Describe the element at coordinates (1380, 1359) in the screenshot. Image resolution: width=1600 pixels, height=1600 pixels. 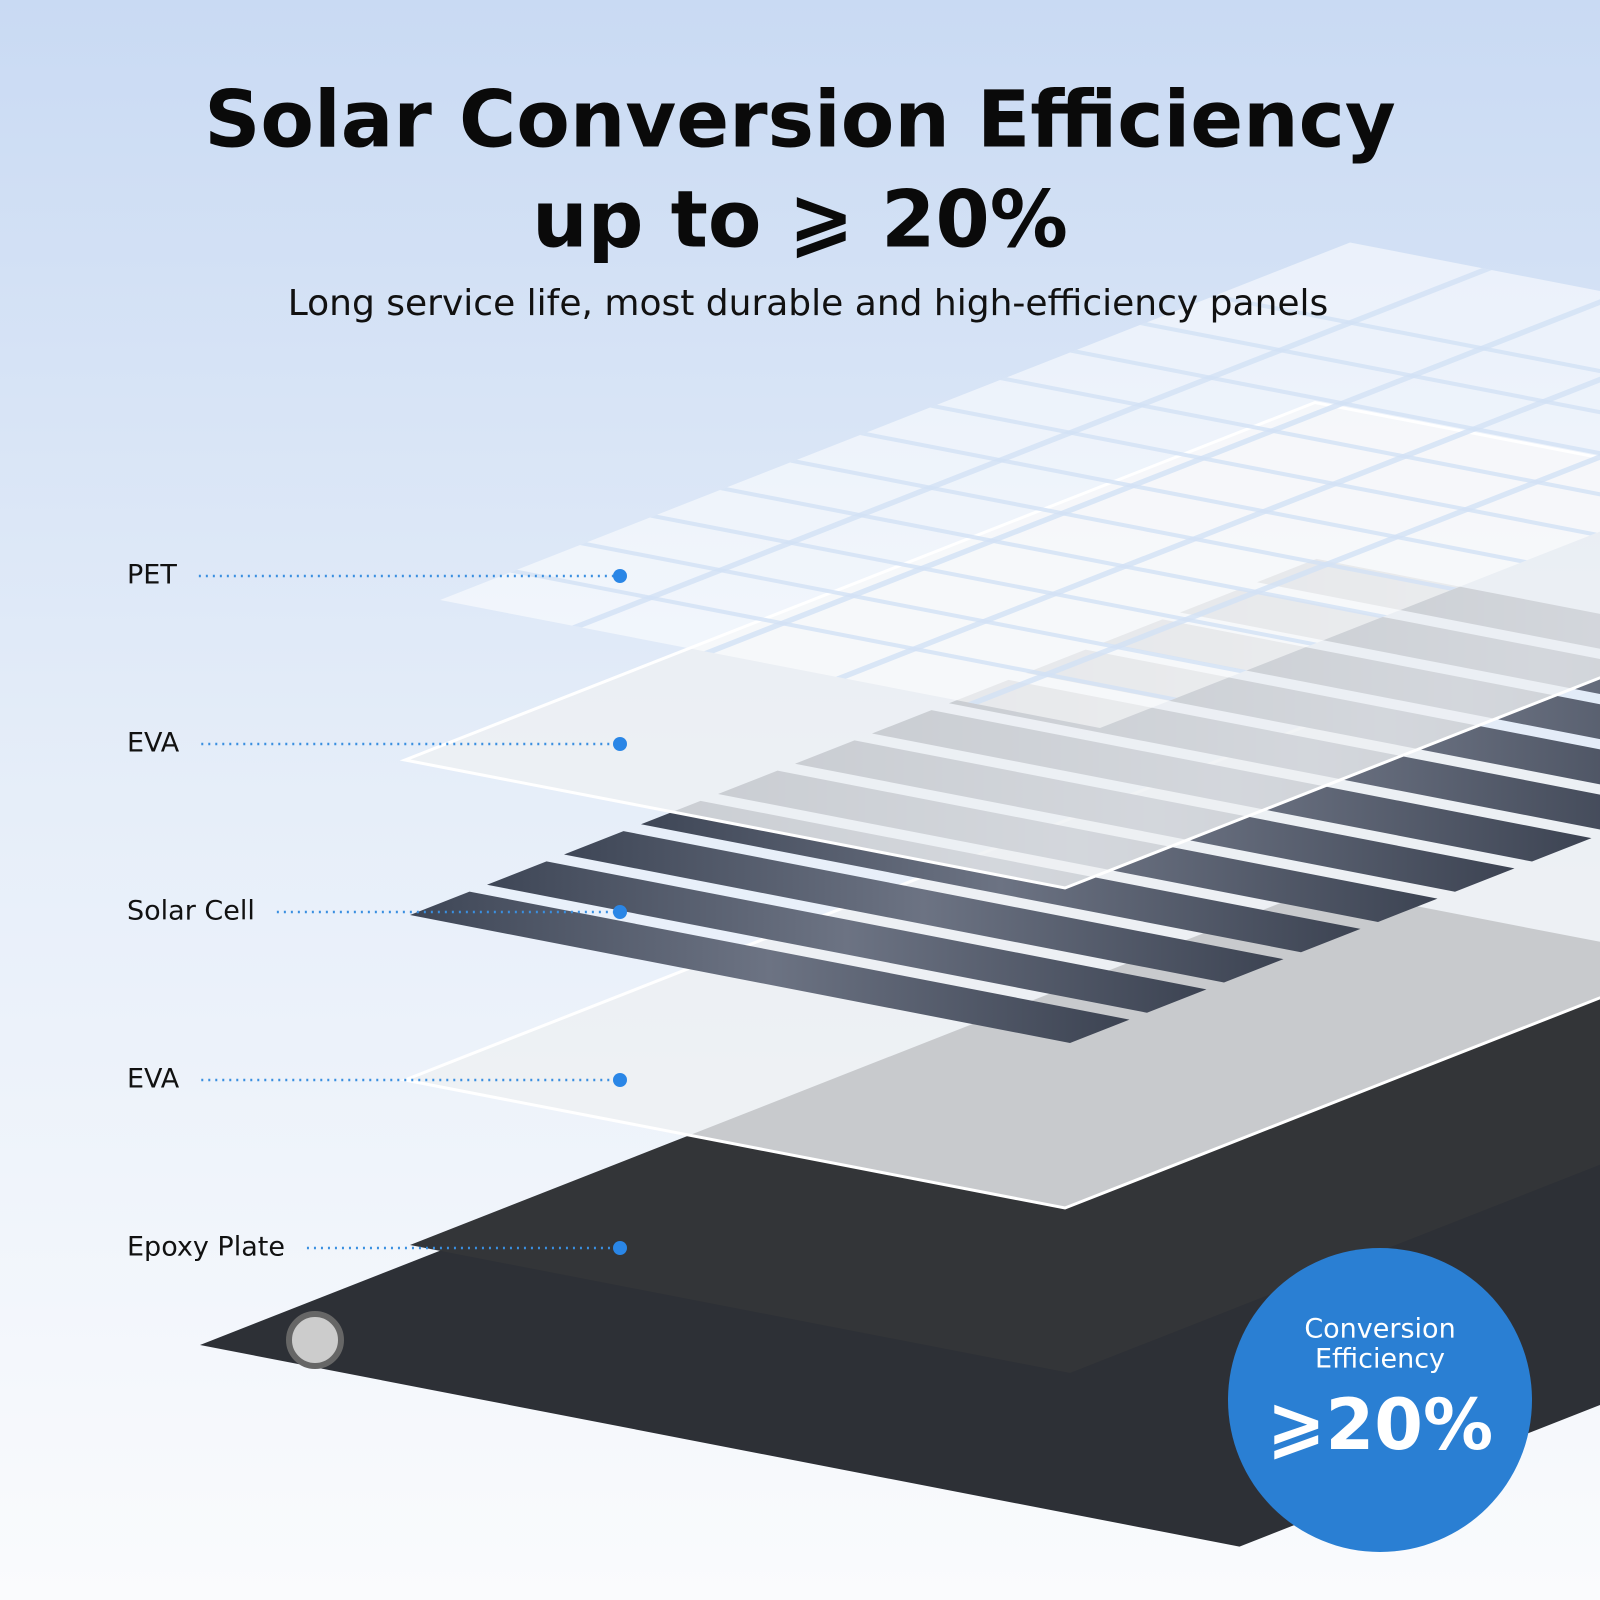
I see `badge-text: Efficiency` at that location.